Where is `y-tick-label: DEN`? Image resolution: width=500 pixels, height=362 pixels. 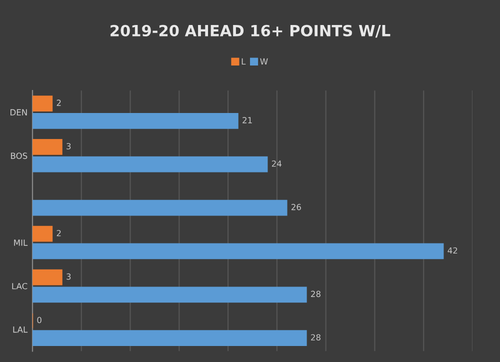 y-tick-label: DEN is located at coordinates (18, 112).